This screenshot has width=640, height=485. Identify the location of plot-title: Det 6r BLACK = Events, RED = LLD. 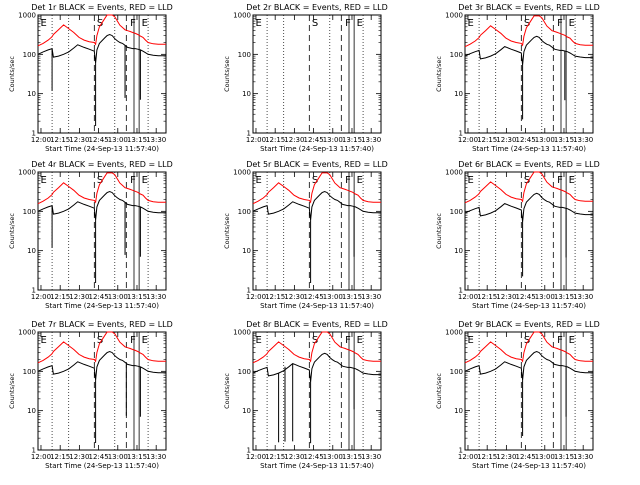
(529, 164).